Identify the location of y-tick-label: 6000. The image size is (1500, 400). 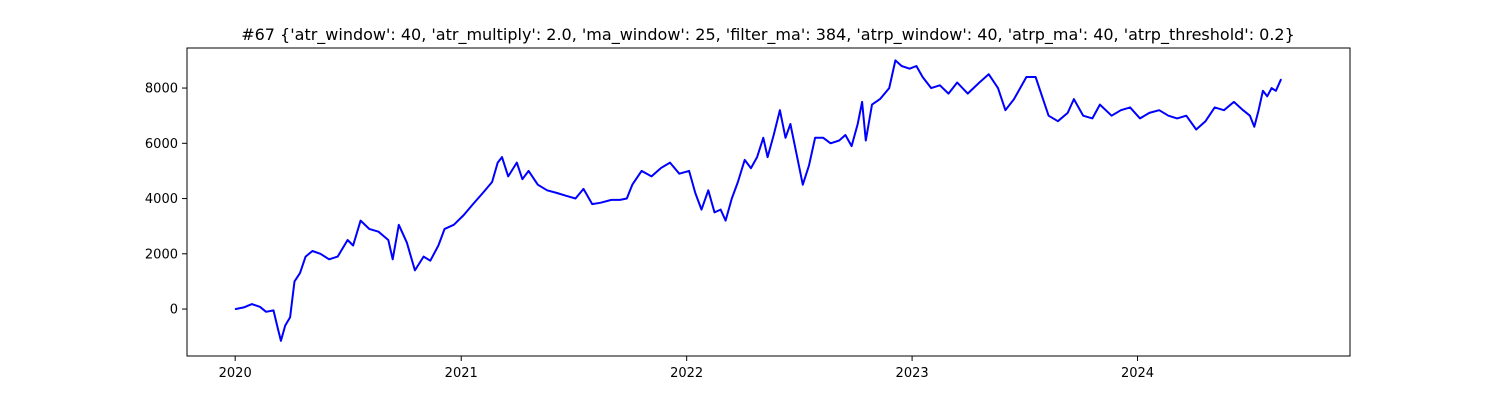
(161, 144).